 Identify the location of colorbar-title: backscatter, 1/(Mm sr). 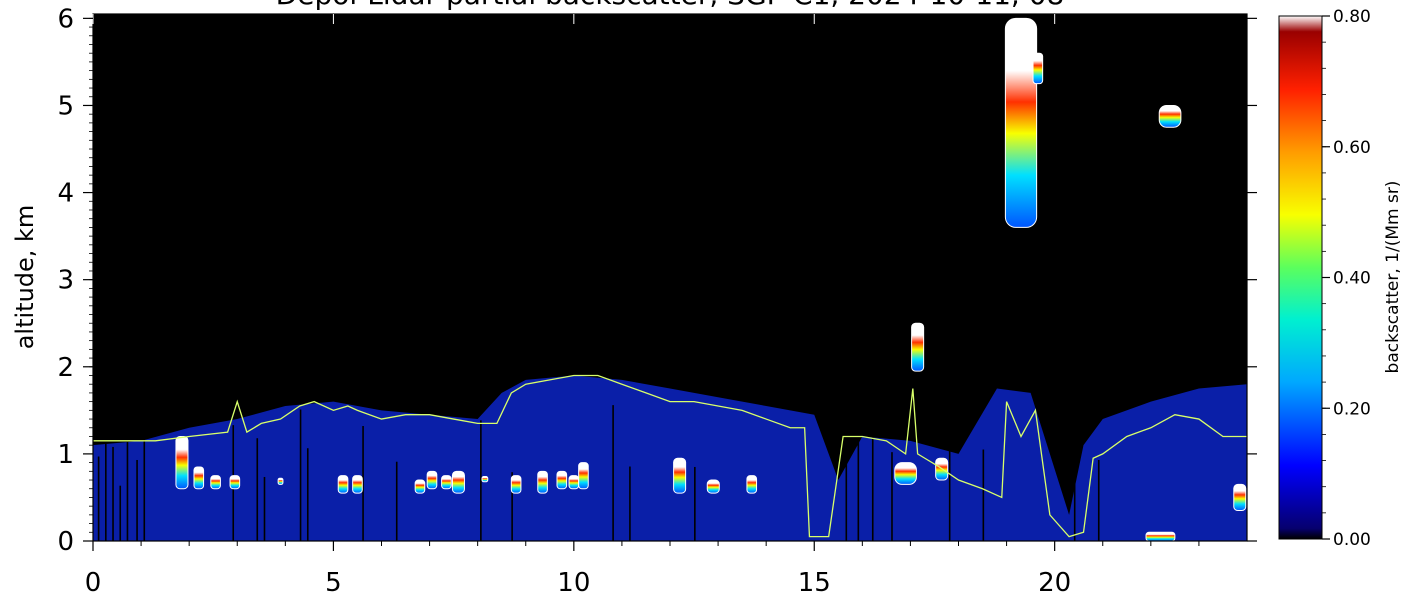
(1393, 277).